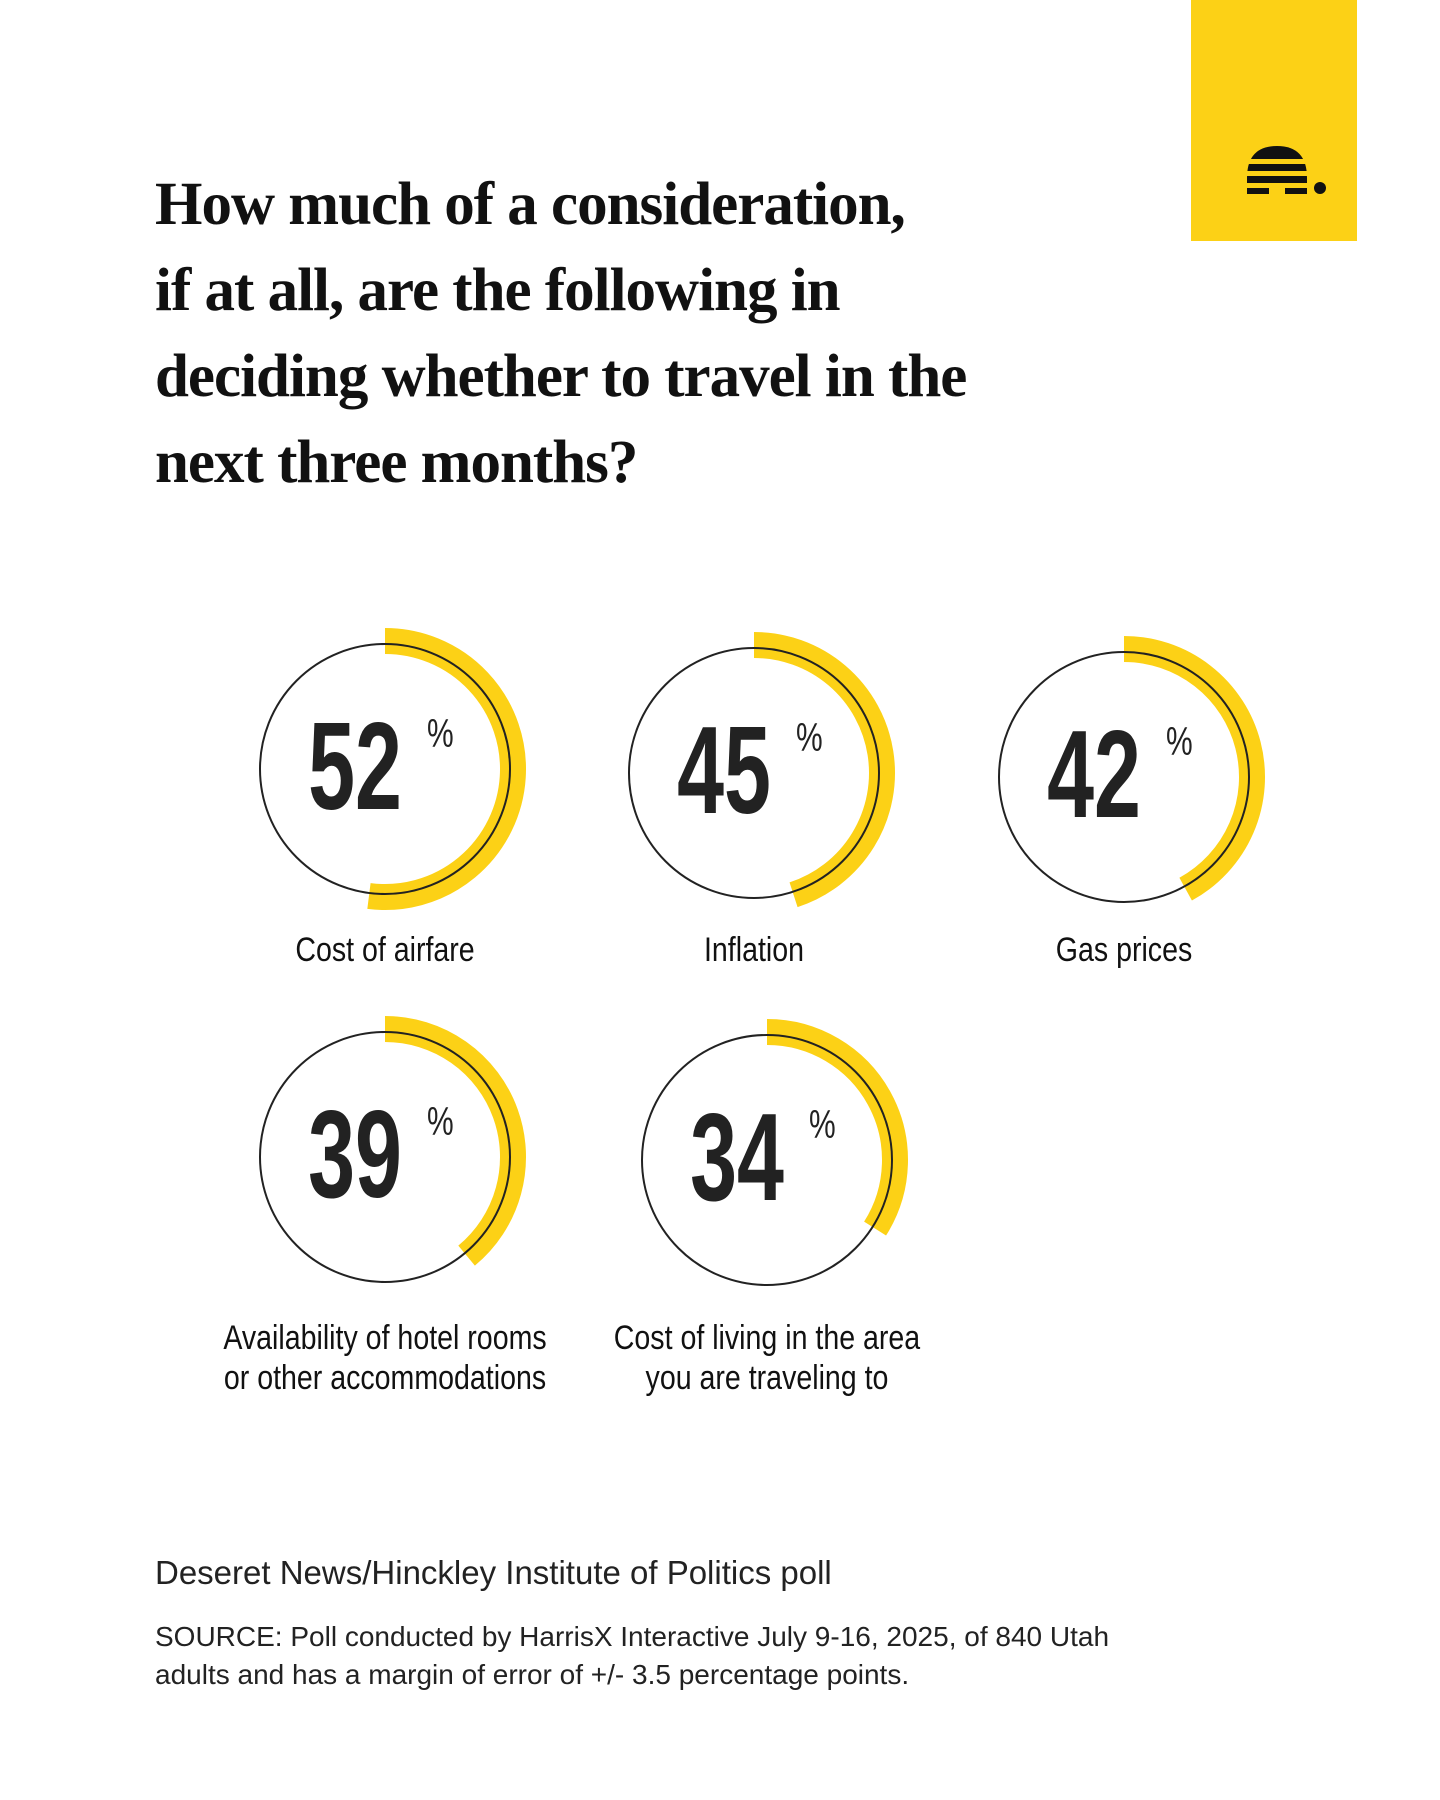 Image resolution: width=1440 pixels, height=1800 pixels. I want to click on logo, so click(1284, 170).